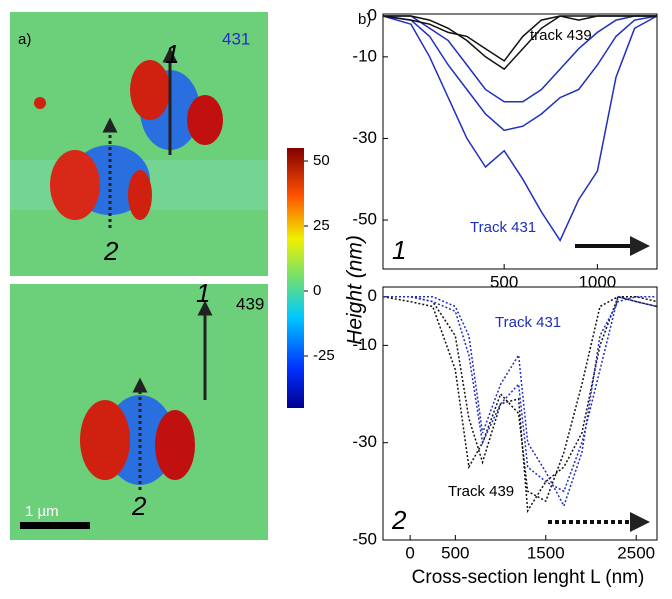 The width and height of the screenshot is (672, 599). I want to click on scale-bar-label: 1 µm, so click(42, 511).